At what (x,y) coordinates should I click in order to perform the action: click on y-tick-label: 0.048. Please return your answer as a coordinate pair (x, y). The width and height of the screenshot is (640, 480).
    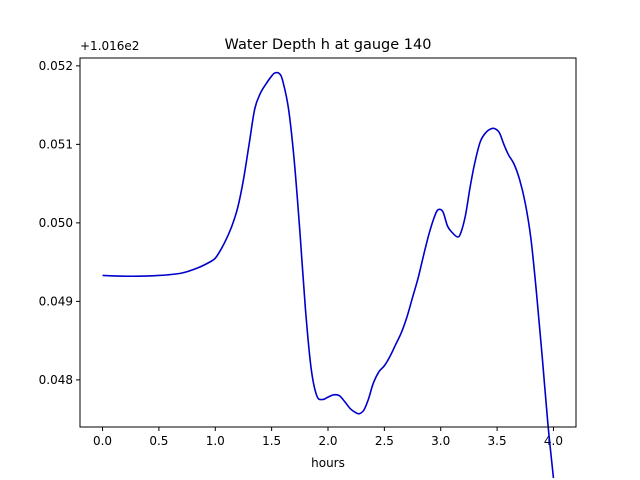
    Looking at the image, I should click on (56, 380).